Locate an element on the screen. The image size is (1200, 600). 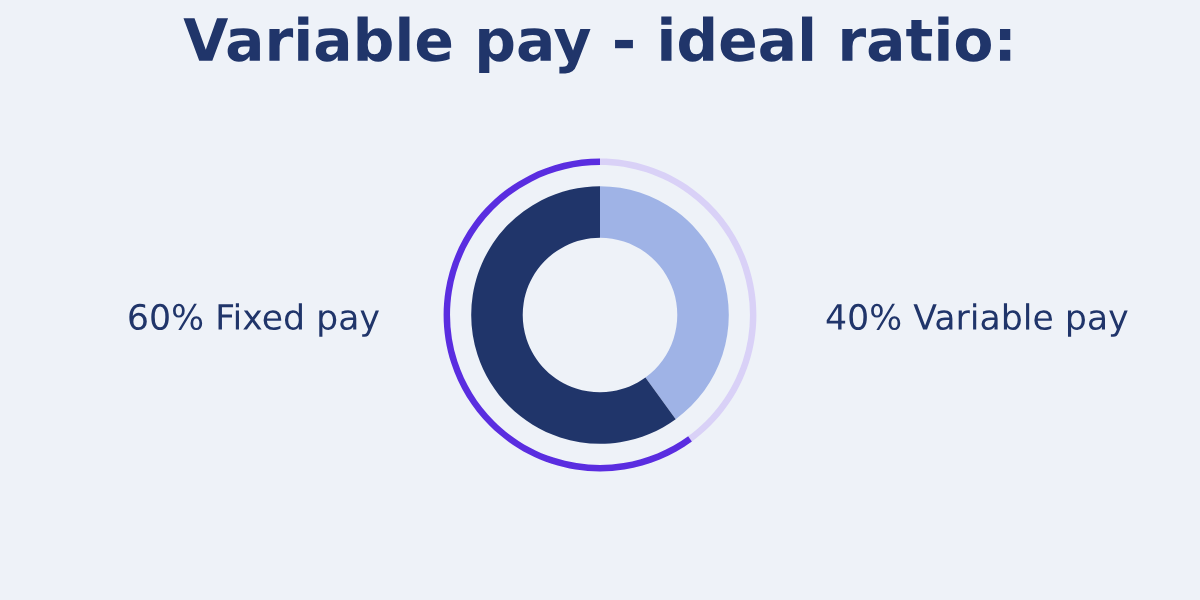
text: 60% Fixed pay is located at coordinates (254, 320).